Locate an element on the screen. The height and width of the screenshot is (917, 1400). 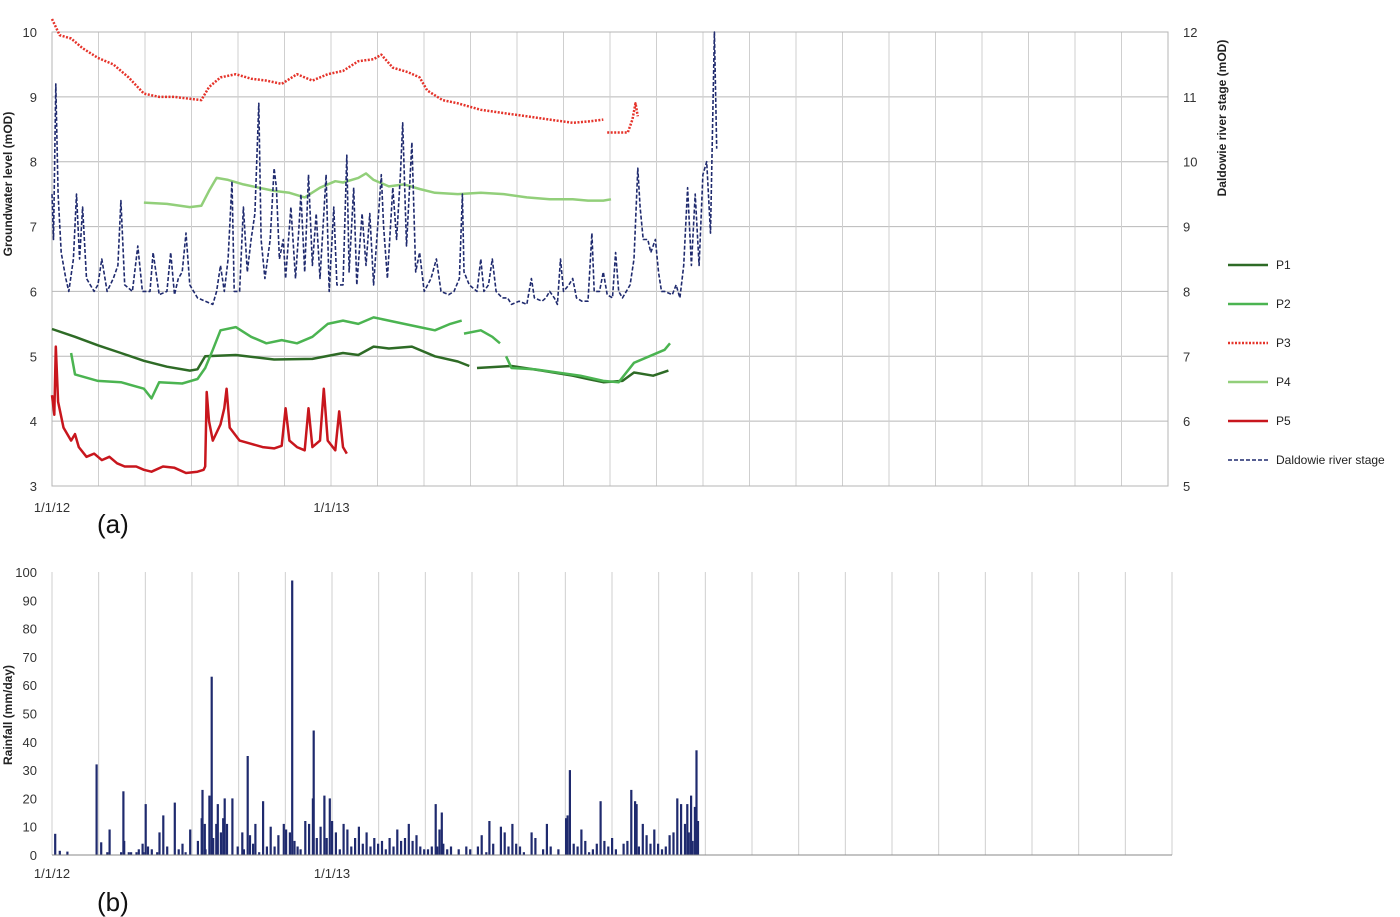
chart-a-y2-tick-label: 9 is located at coordinates (1186, 227).